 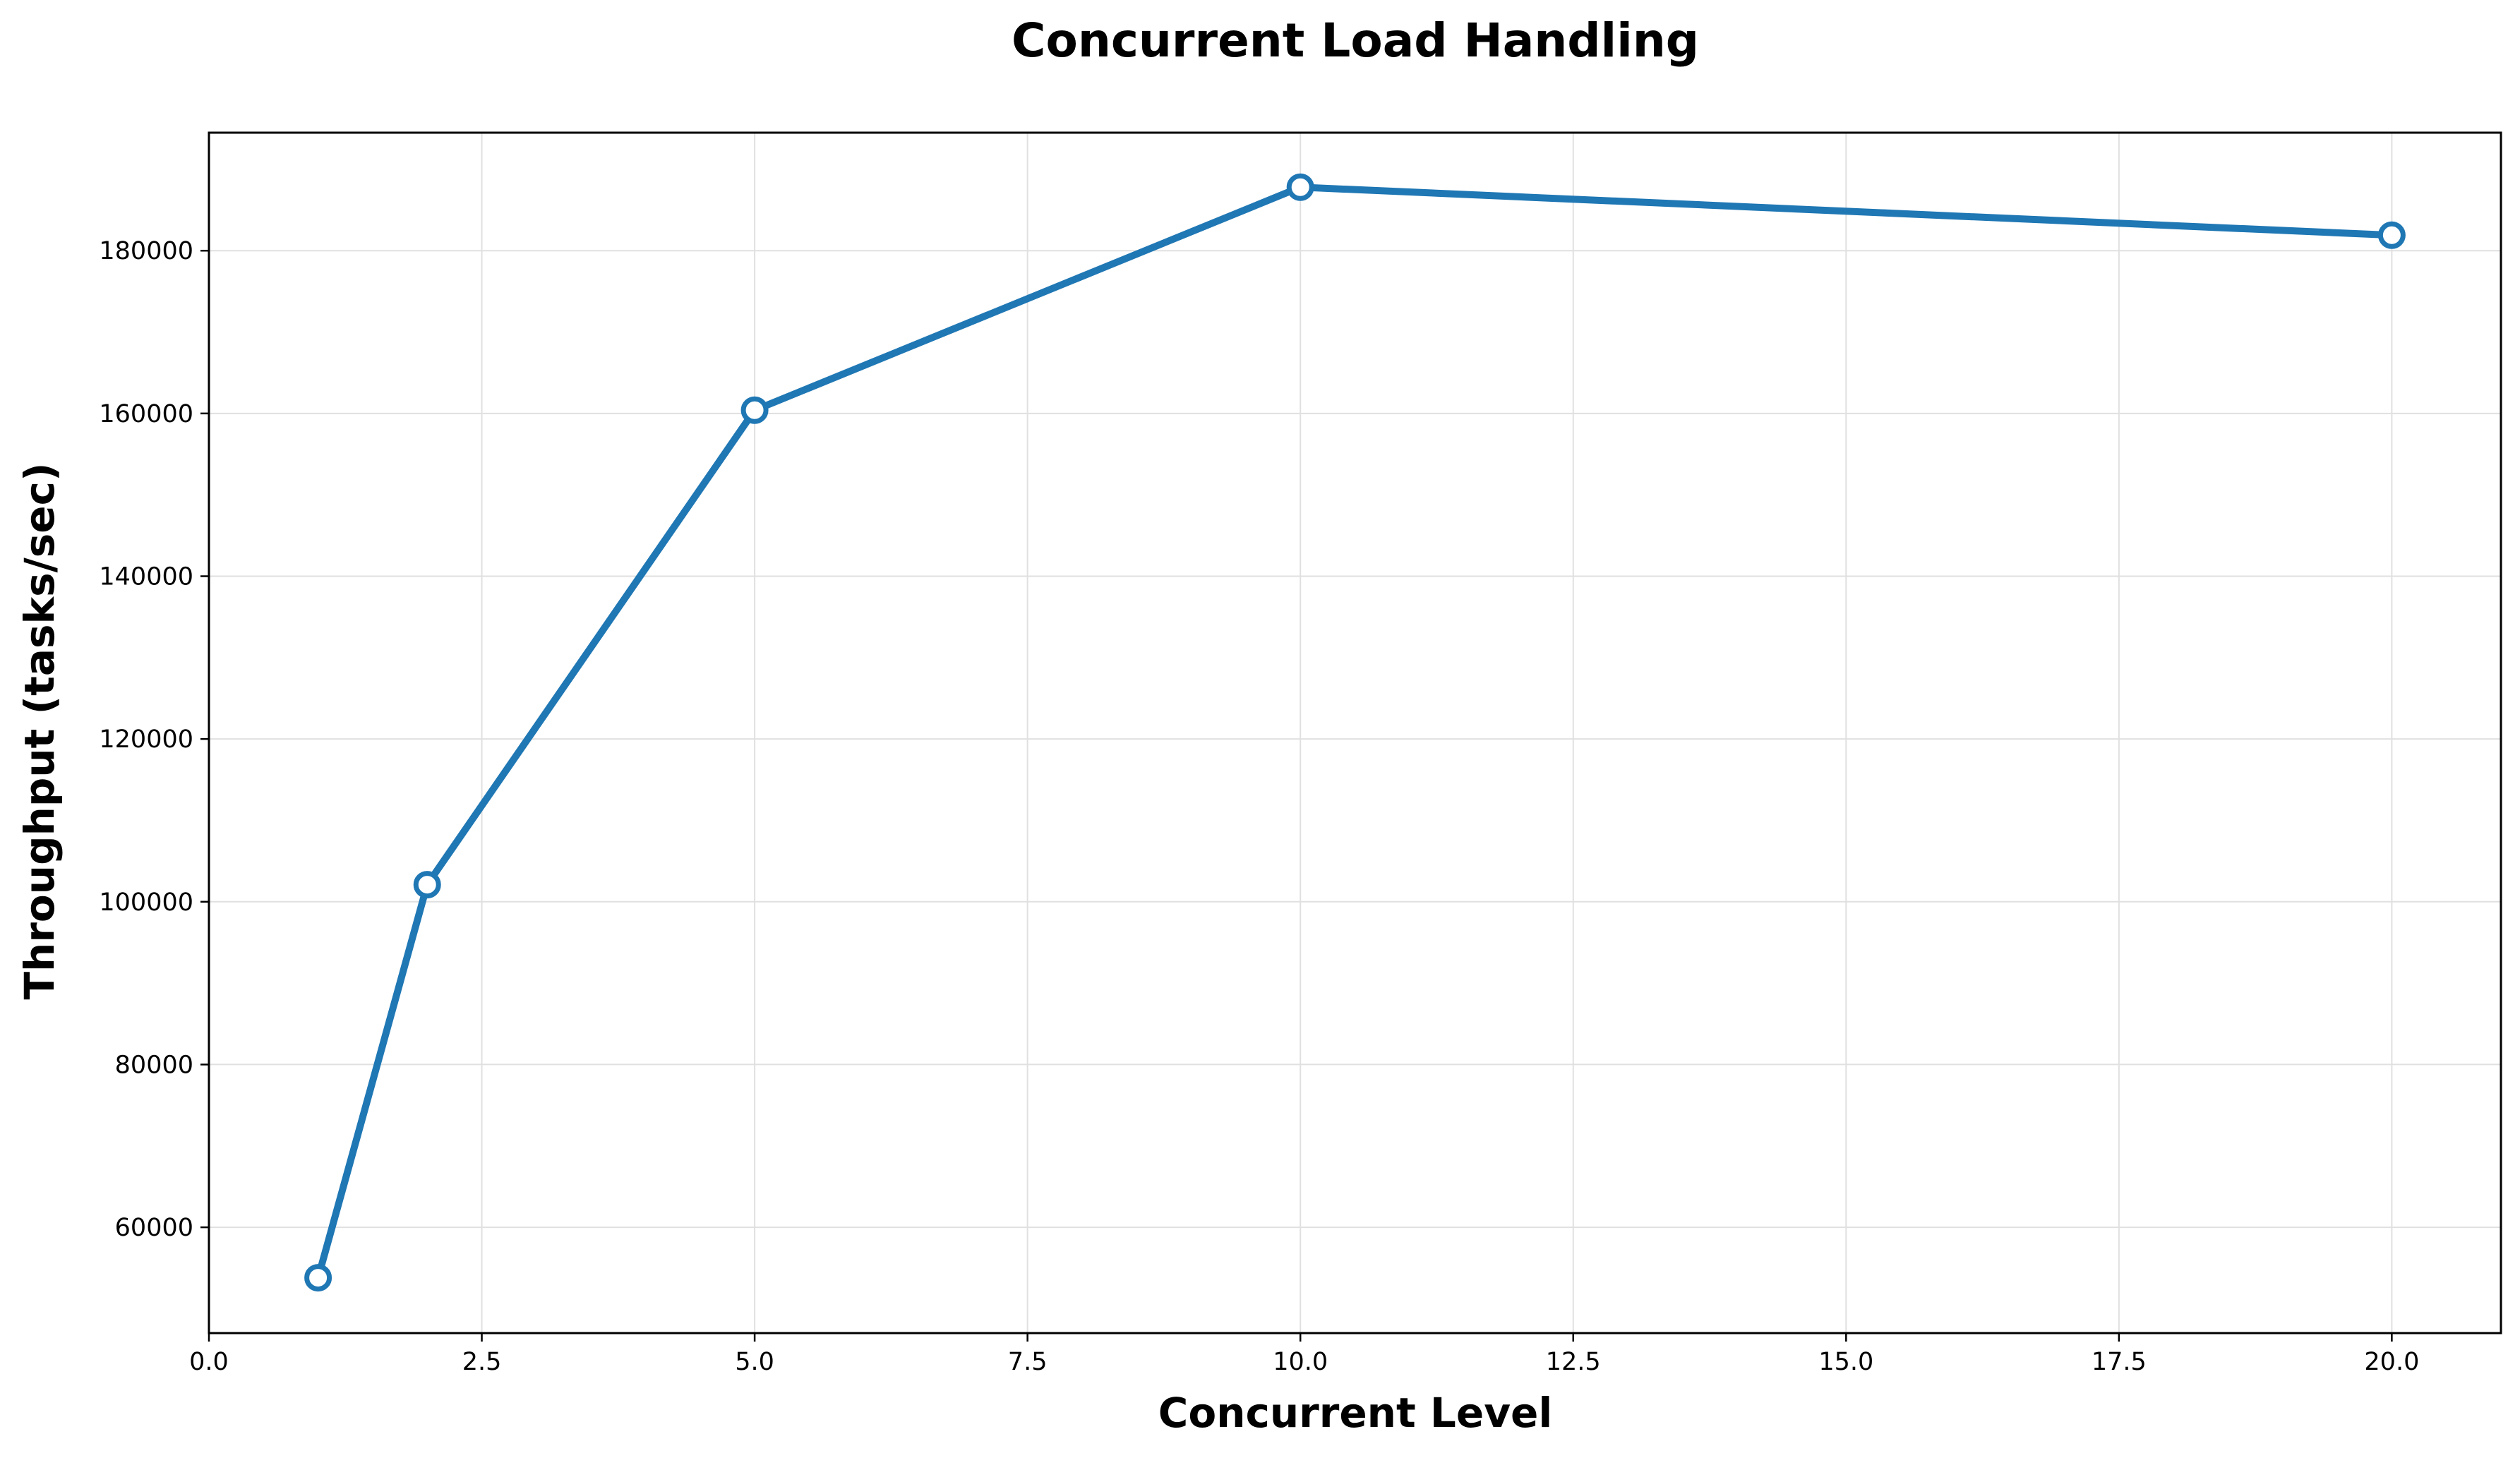 I want to click on y-tick-label: 60000, so click(x=154, y=1228).